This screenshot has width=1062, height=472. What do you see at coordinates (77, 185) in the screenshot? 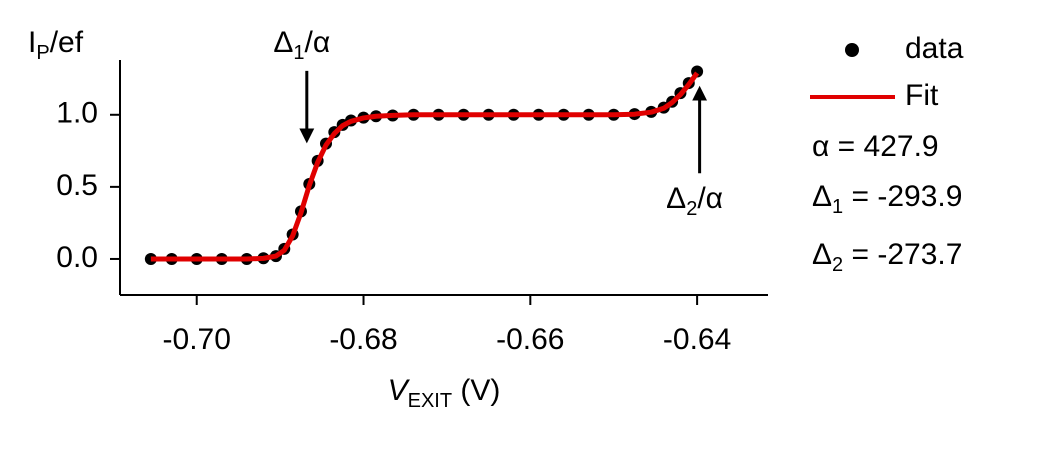
I see `y-tick-label: 0.5` at bounding box center [77, 185].